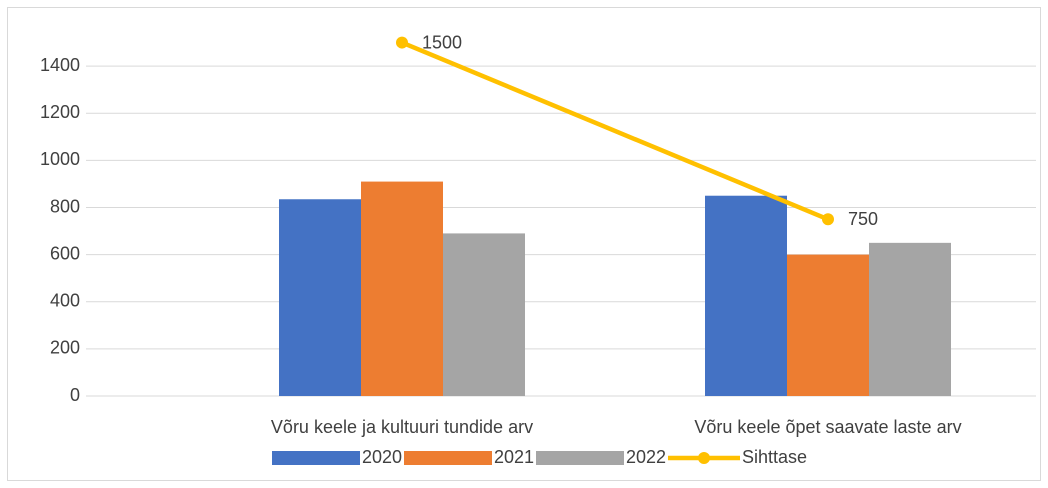 Image resolution: width=1048 pixels, height=488 pixels. Describe the element at coordinates (60, 65) in the screenshot. I see `y-tick-label: 1400` at that location.